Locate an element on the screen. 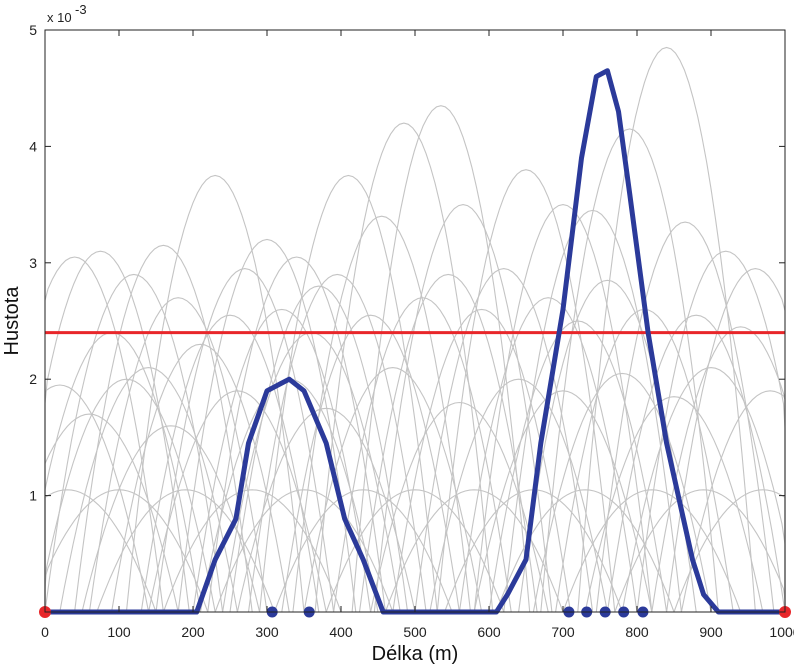 The image size is (794, 666). y-tick-label-0: 1 is located at coordinates (33, 496).